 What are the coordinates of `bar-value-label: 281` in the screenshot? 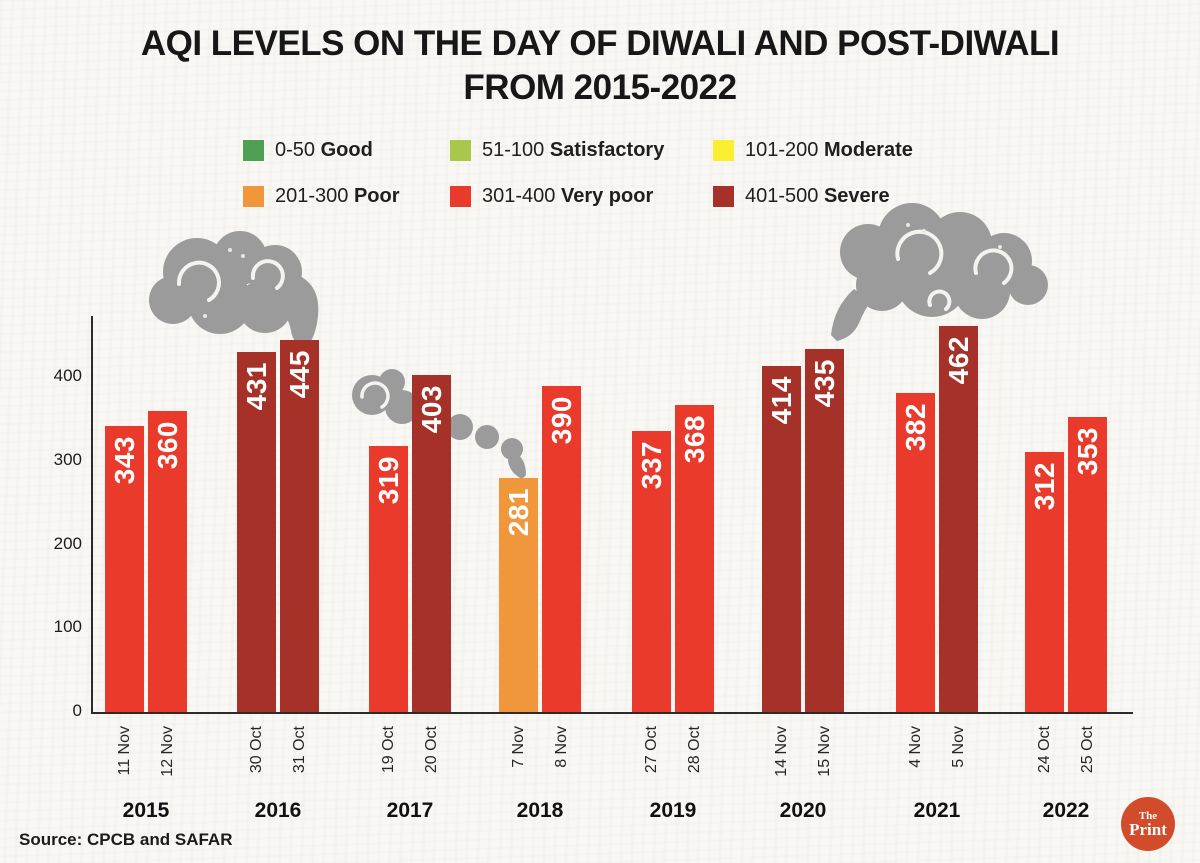 It's located at (518, 512).